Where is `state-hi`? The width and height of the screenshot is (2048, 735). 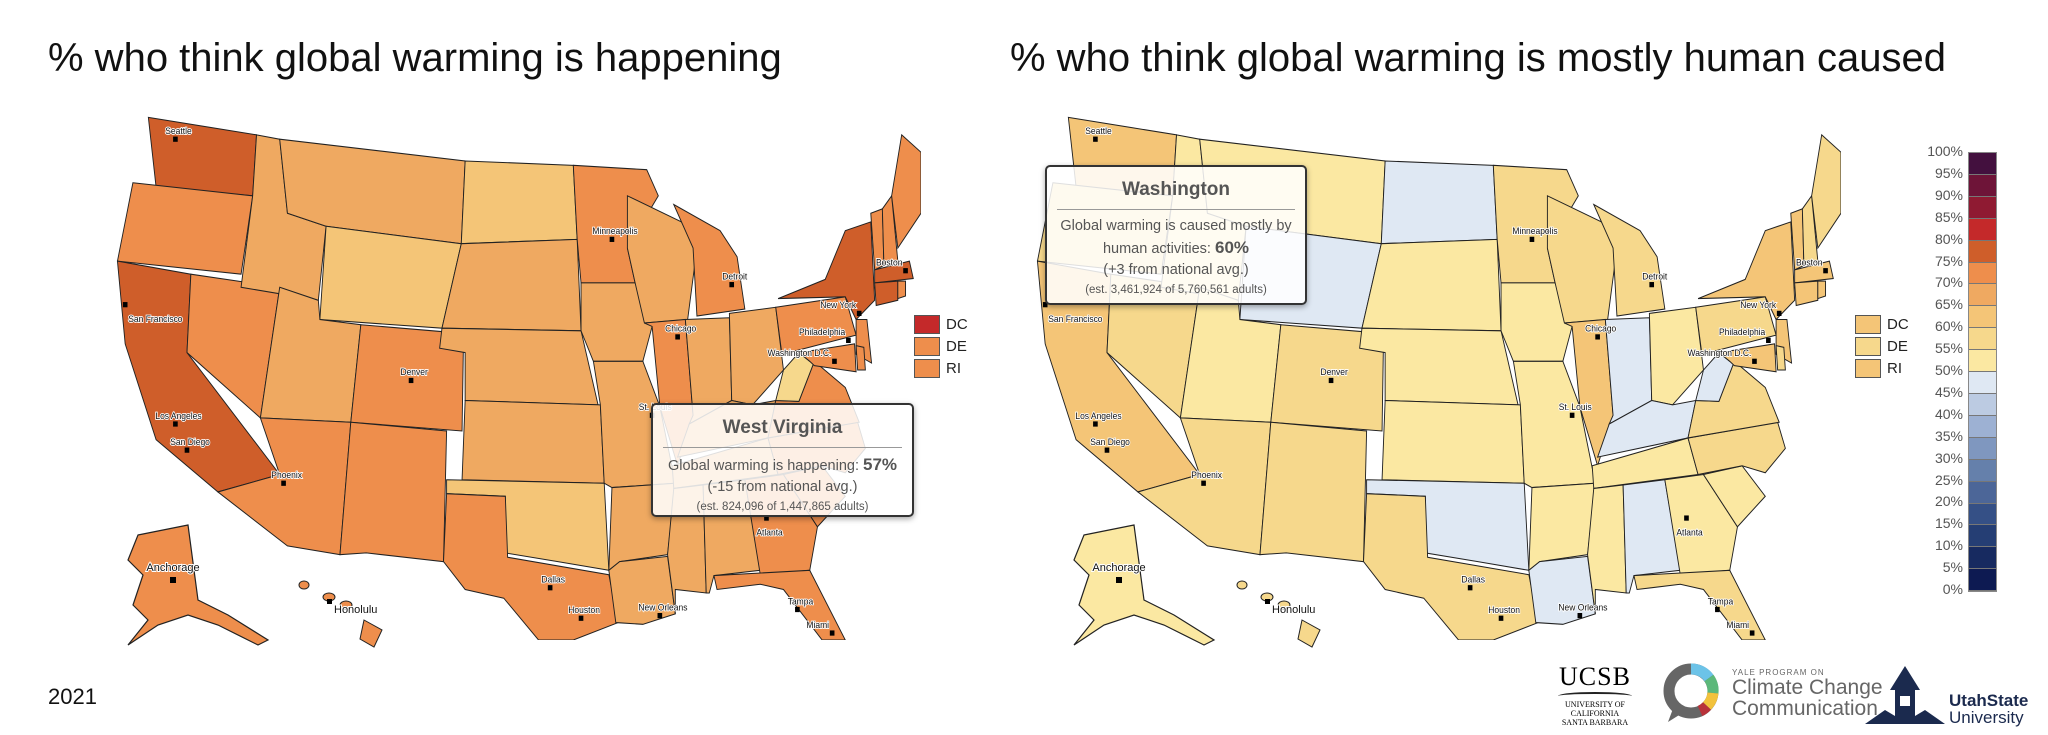 state-hi is located at coordinates (1278, 614).